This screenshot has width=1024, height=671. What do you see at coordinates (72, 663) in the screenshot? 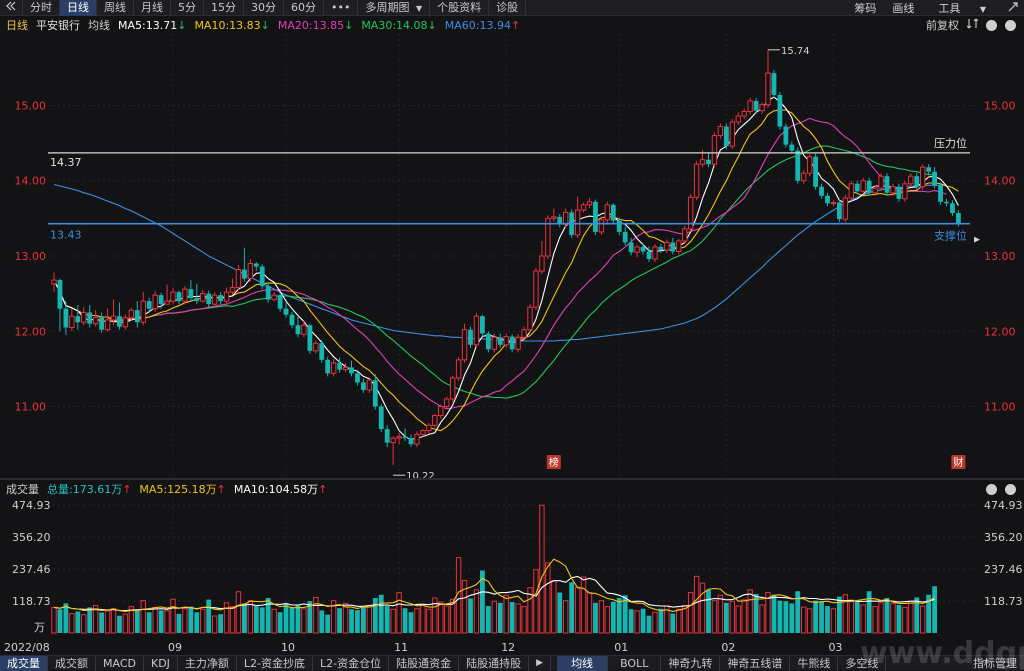
I see `tab-turnover: 成交额` at bounding box center [72, 663].